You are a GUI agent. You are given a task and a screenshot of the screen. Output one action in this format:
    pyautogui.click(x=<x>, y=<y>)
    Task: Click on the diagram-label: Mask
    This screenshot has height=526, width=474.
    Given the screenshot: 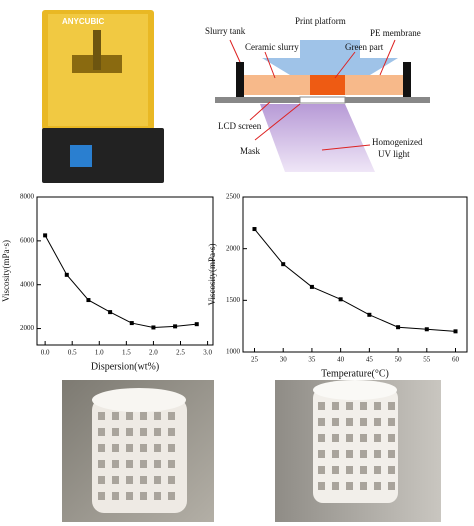 What is the action you would take?
    pyautogui.click(x=250, y=151)
    